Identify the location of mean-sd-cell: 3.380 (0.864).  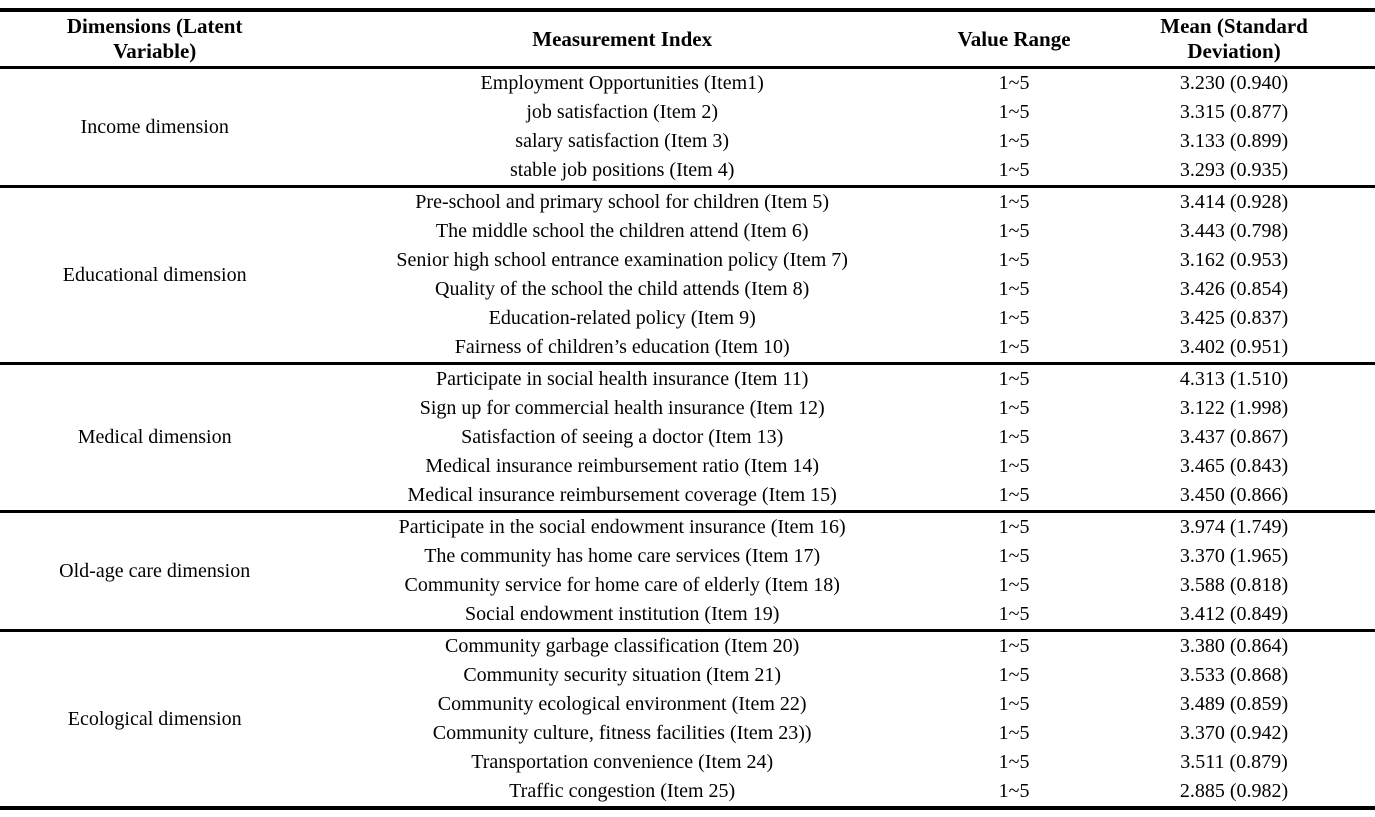
(1234, 646).